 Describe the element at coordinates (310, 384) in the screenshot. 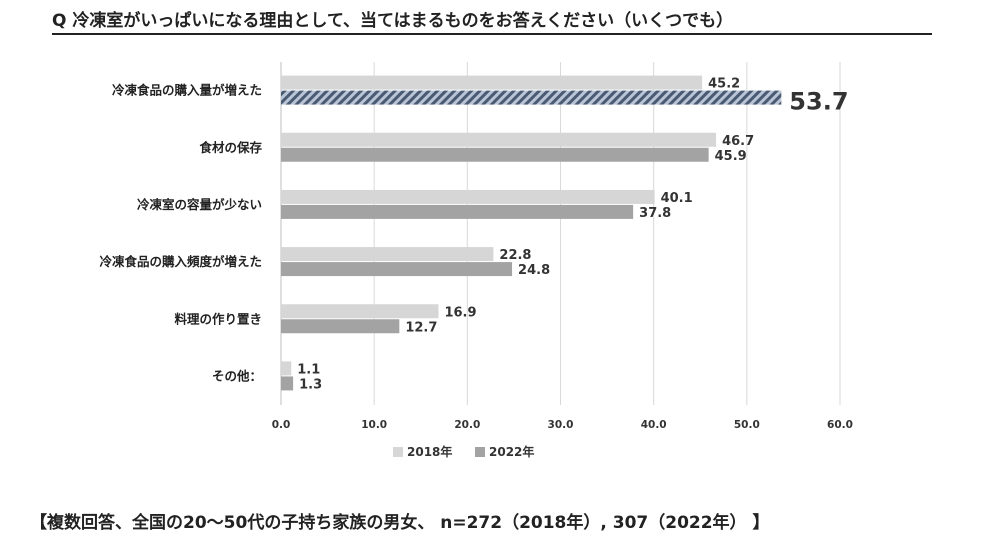

I see `data-label: 1.3` at that location.